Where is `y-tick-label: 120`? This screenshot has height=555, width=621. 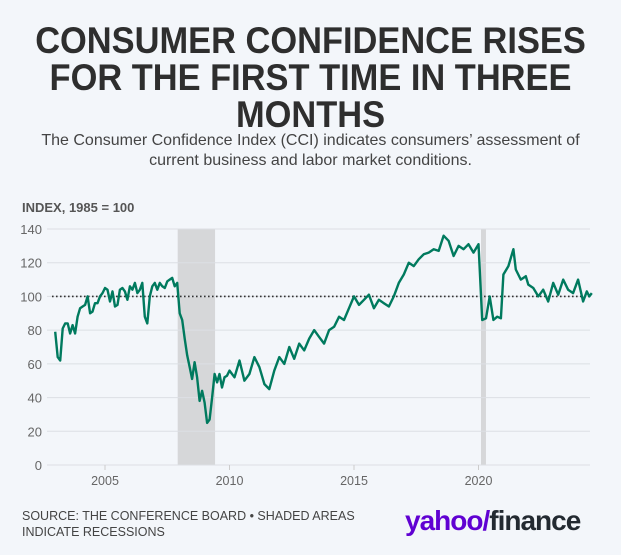
y-tick-label: 120 is located at coordinates (31, 263).